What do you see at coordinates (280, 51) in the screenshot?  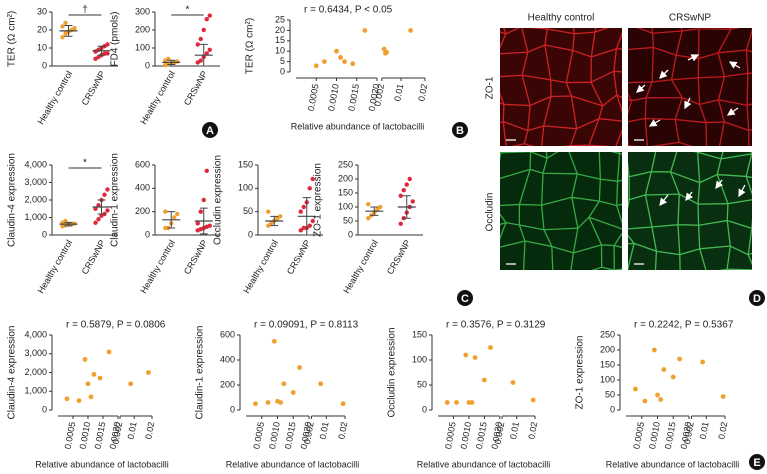 I see `y-tick-label: 10` at bounding box center [280, 51].